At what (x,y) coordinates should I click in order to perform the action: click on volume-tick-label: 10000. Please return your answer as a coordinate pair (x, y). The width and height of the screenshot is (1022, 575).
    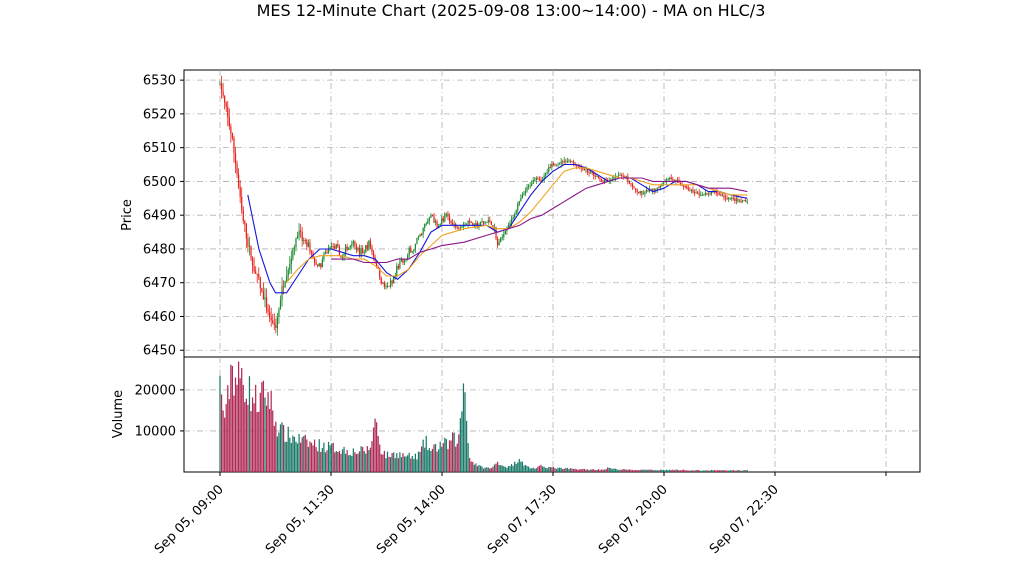
    Looking at the image, I should click on (155, 431).